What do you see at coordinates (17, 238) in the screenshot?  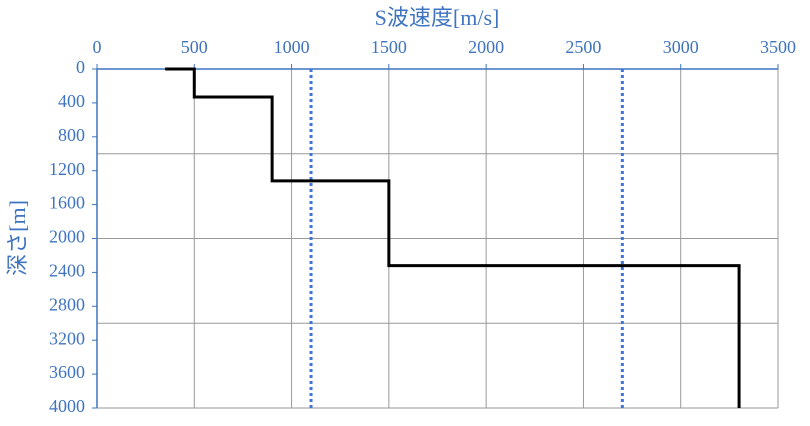 I see `y-axis-label: 深さ[m]` at bounding box center [17, 238].